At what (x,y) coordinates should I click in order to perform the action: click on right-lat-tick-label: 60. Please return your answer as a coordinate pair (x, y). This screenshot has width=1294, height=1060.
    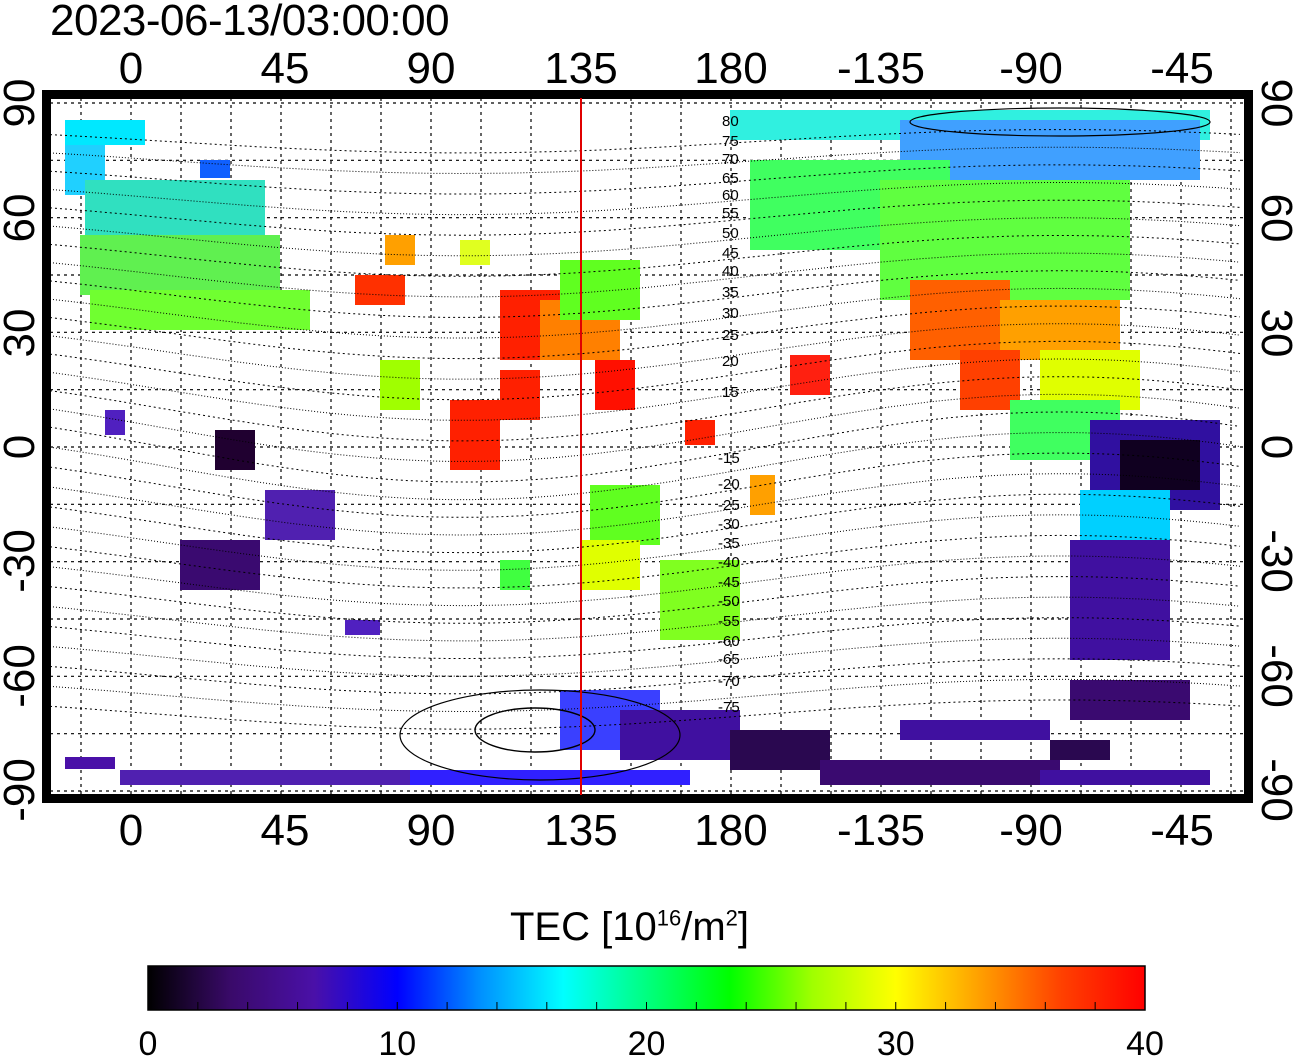
    Looking at the image, I should click on (1273, 218).